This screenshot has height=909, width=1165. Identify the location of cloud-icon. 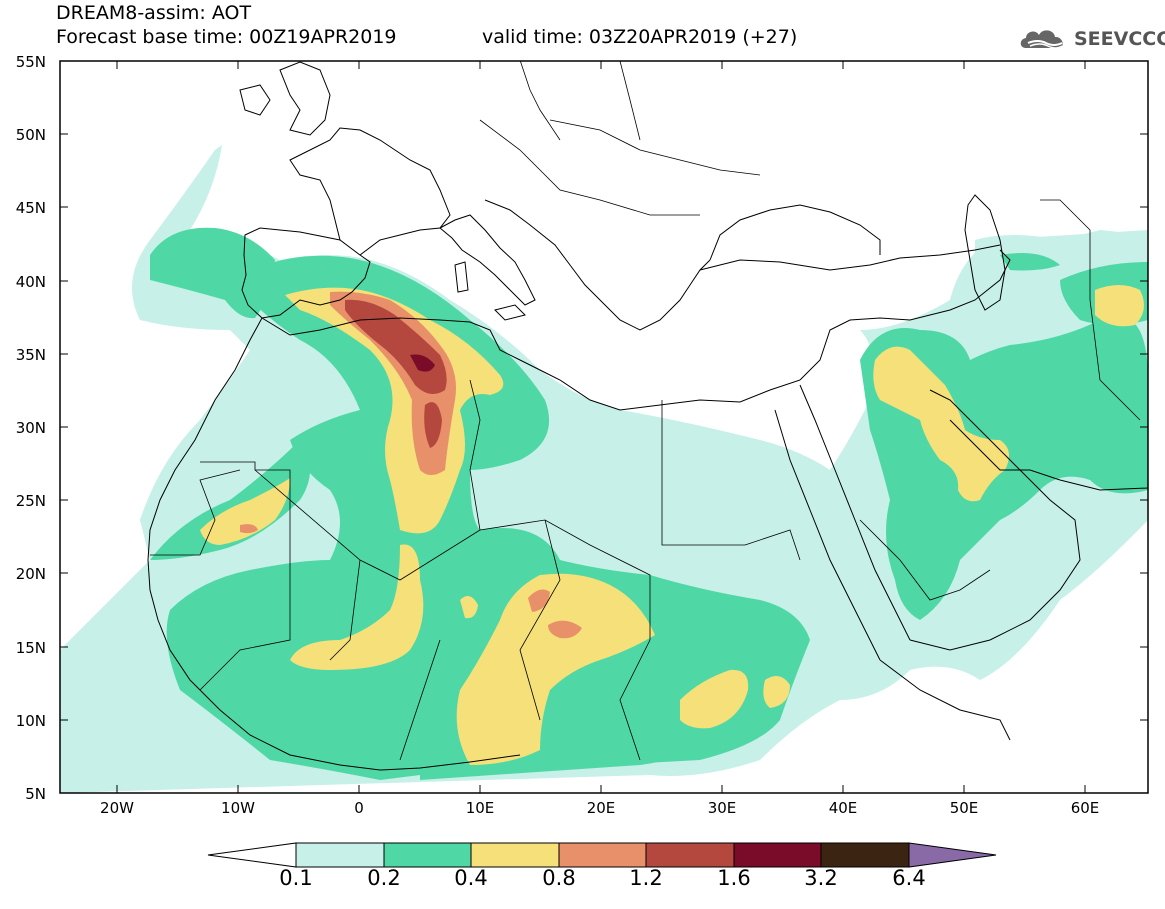
(1041, 39).